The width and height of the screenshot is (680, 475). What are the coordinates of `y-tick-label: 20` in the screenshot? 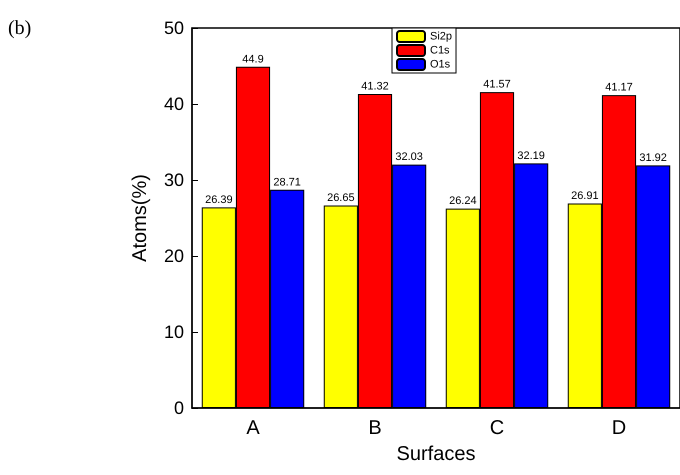 It's located at (174, 256).